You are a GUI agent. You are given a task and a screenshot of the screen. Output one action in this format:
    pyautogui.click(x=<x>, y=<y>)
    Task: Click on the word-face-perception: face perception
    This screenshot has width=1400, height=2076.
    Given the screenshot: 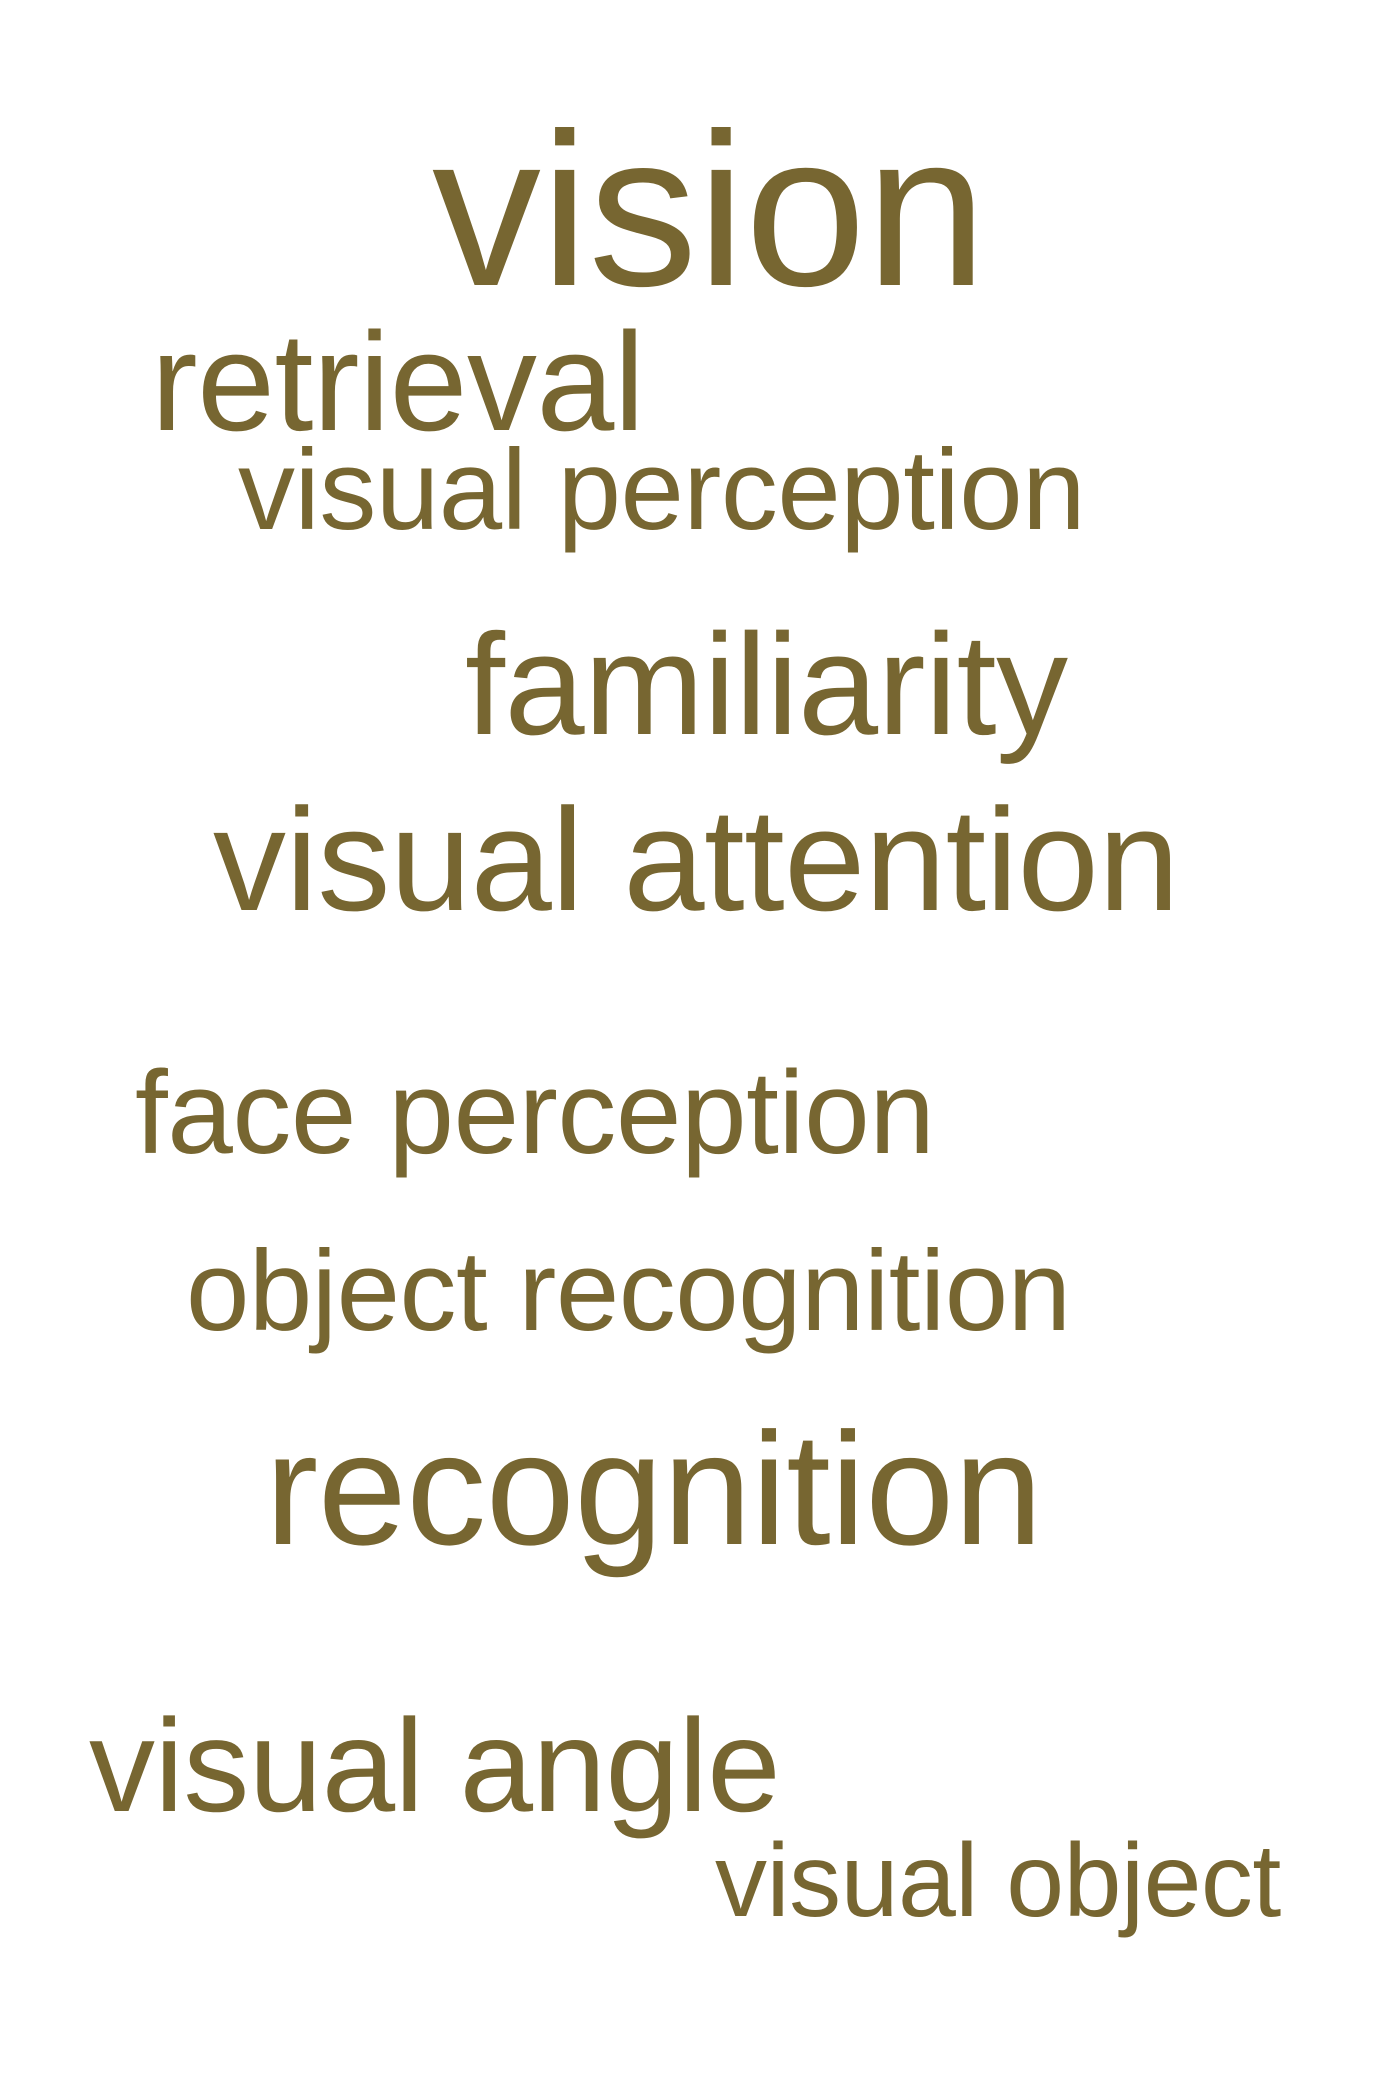 What is the action you would take?
    pyautogui.click(x=535, y=1113)
    